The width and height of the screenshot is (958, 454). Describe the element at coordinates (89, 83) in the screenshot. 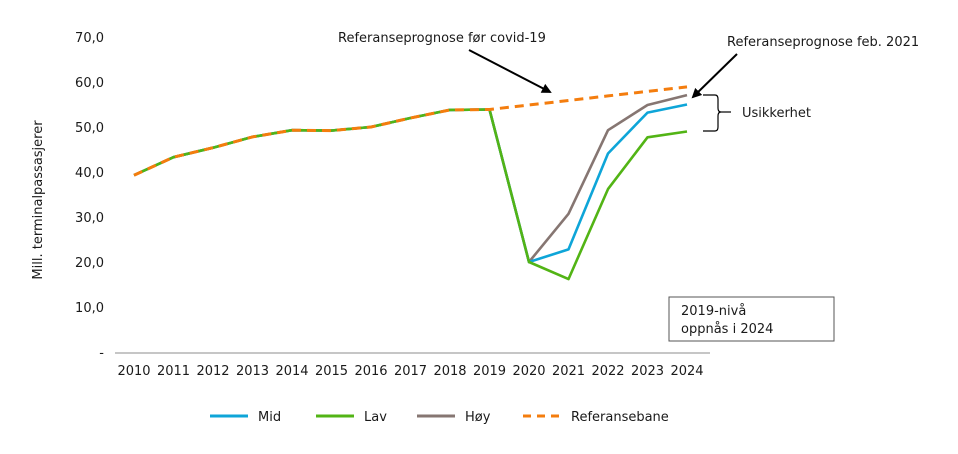

I see `y-tick-label: 60,0` at that location.